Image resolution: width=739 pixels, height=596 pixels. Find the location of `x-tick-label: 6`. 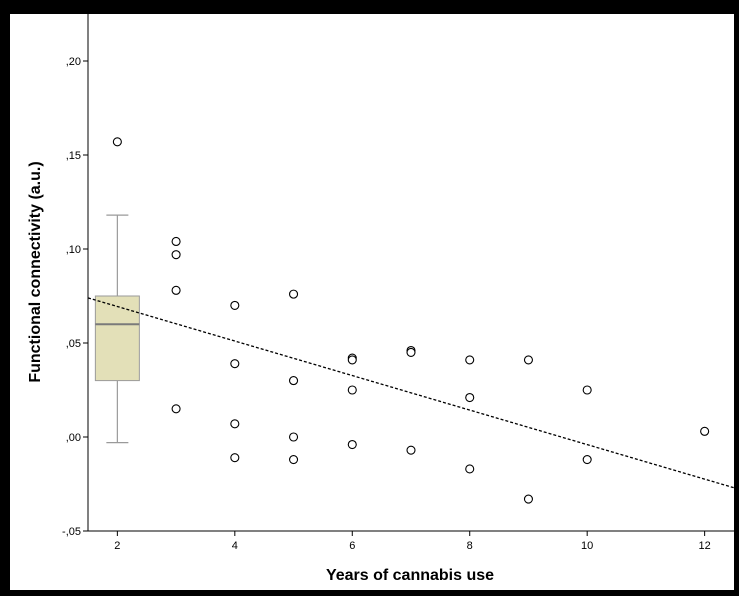

x-tick-label: 6 is located at coordinates (352, 546).